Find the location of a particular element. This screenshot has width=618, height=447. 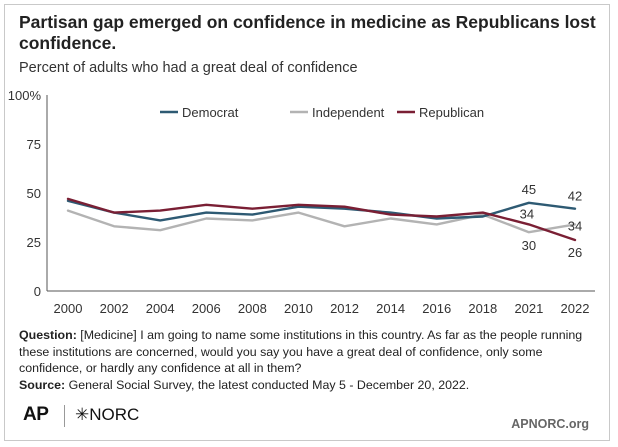

series-line-republican is located at coordinates (321, 219).